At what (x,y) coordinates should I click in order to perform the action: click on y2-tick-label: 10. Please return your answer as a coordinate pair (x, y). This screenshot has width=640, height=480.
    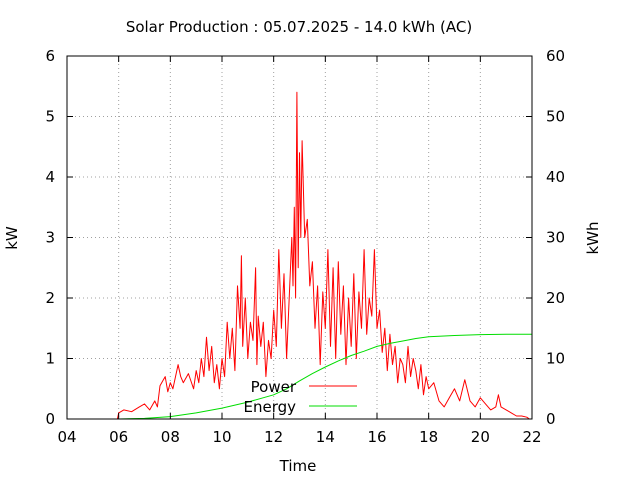
    Looking at the image, I should click on (555, 359).